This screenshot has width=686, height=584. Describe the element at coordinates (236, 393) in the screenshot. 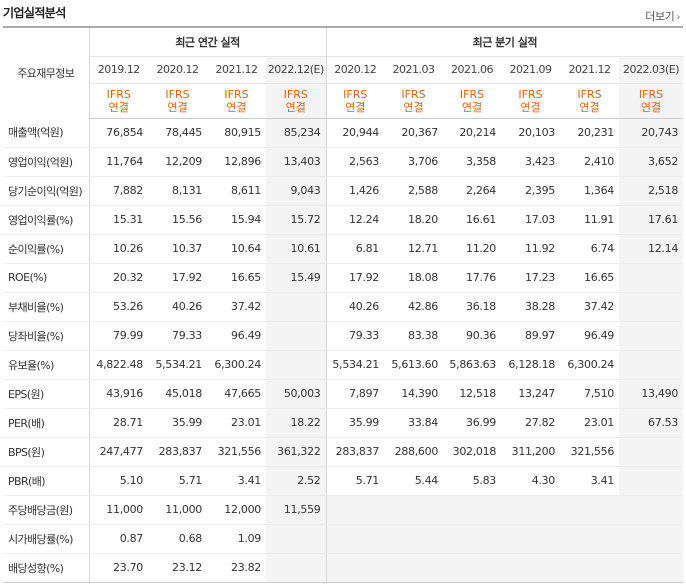

I see `annual-value-cell: 47,665` at that location.